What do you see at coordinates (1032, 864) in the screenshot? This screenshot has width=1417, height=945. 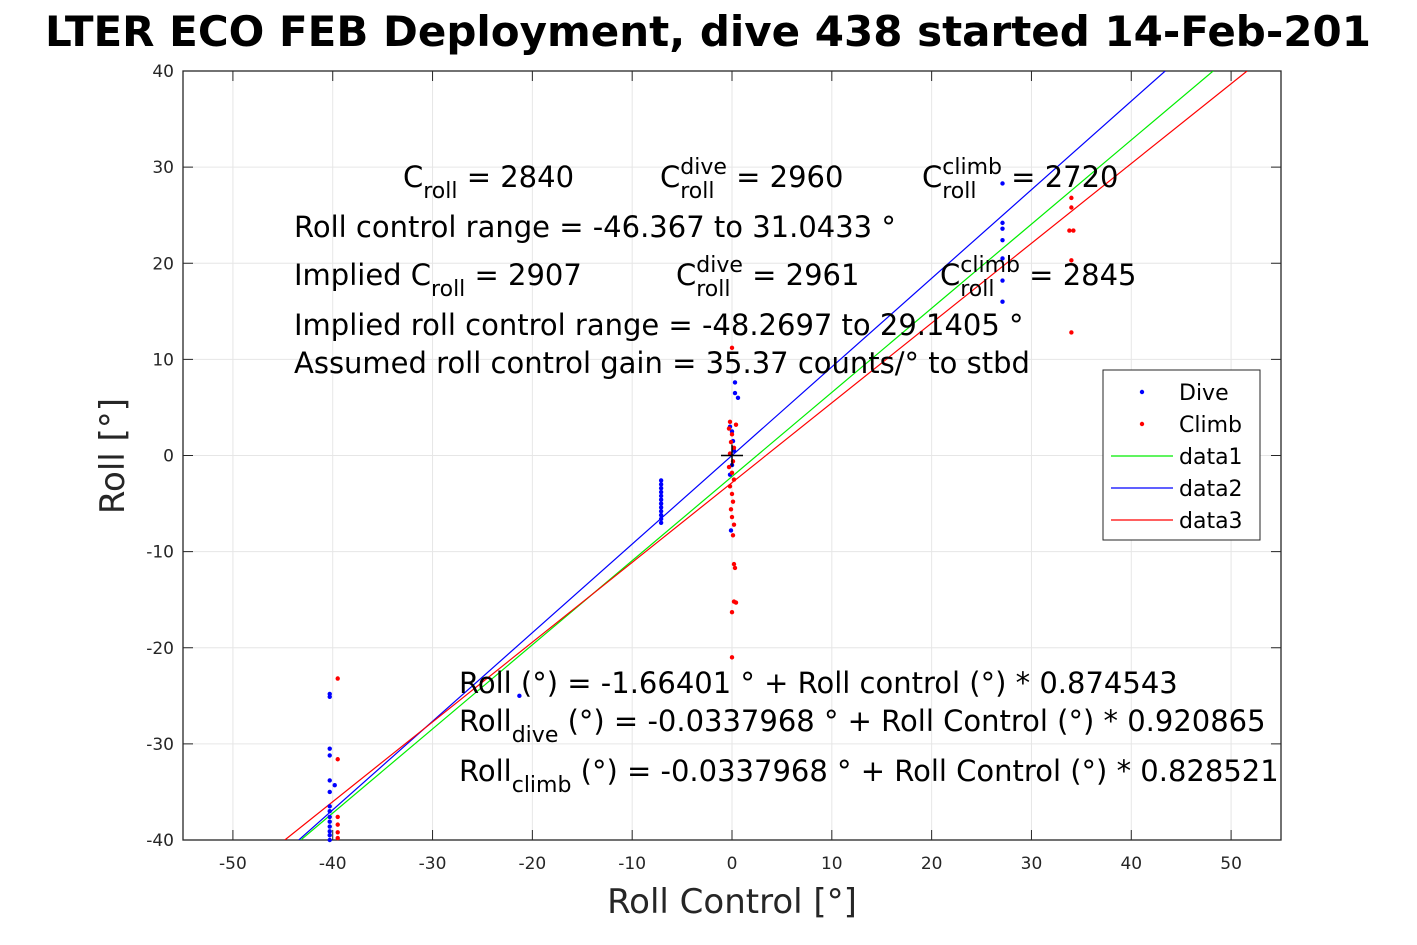 I see `x-tick-label: 30` at bounding box center [1032, 864].